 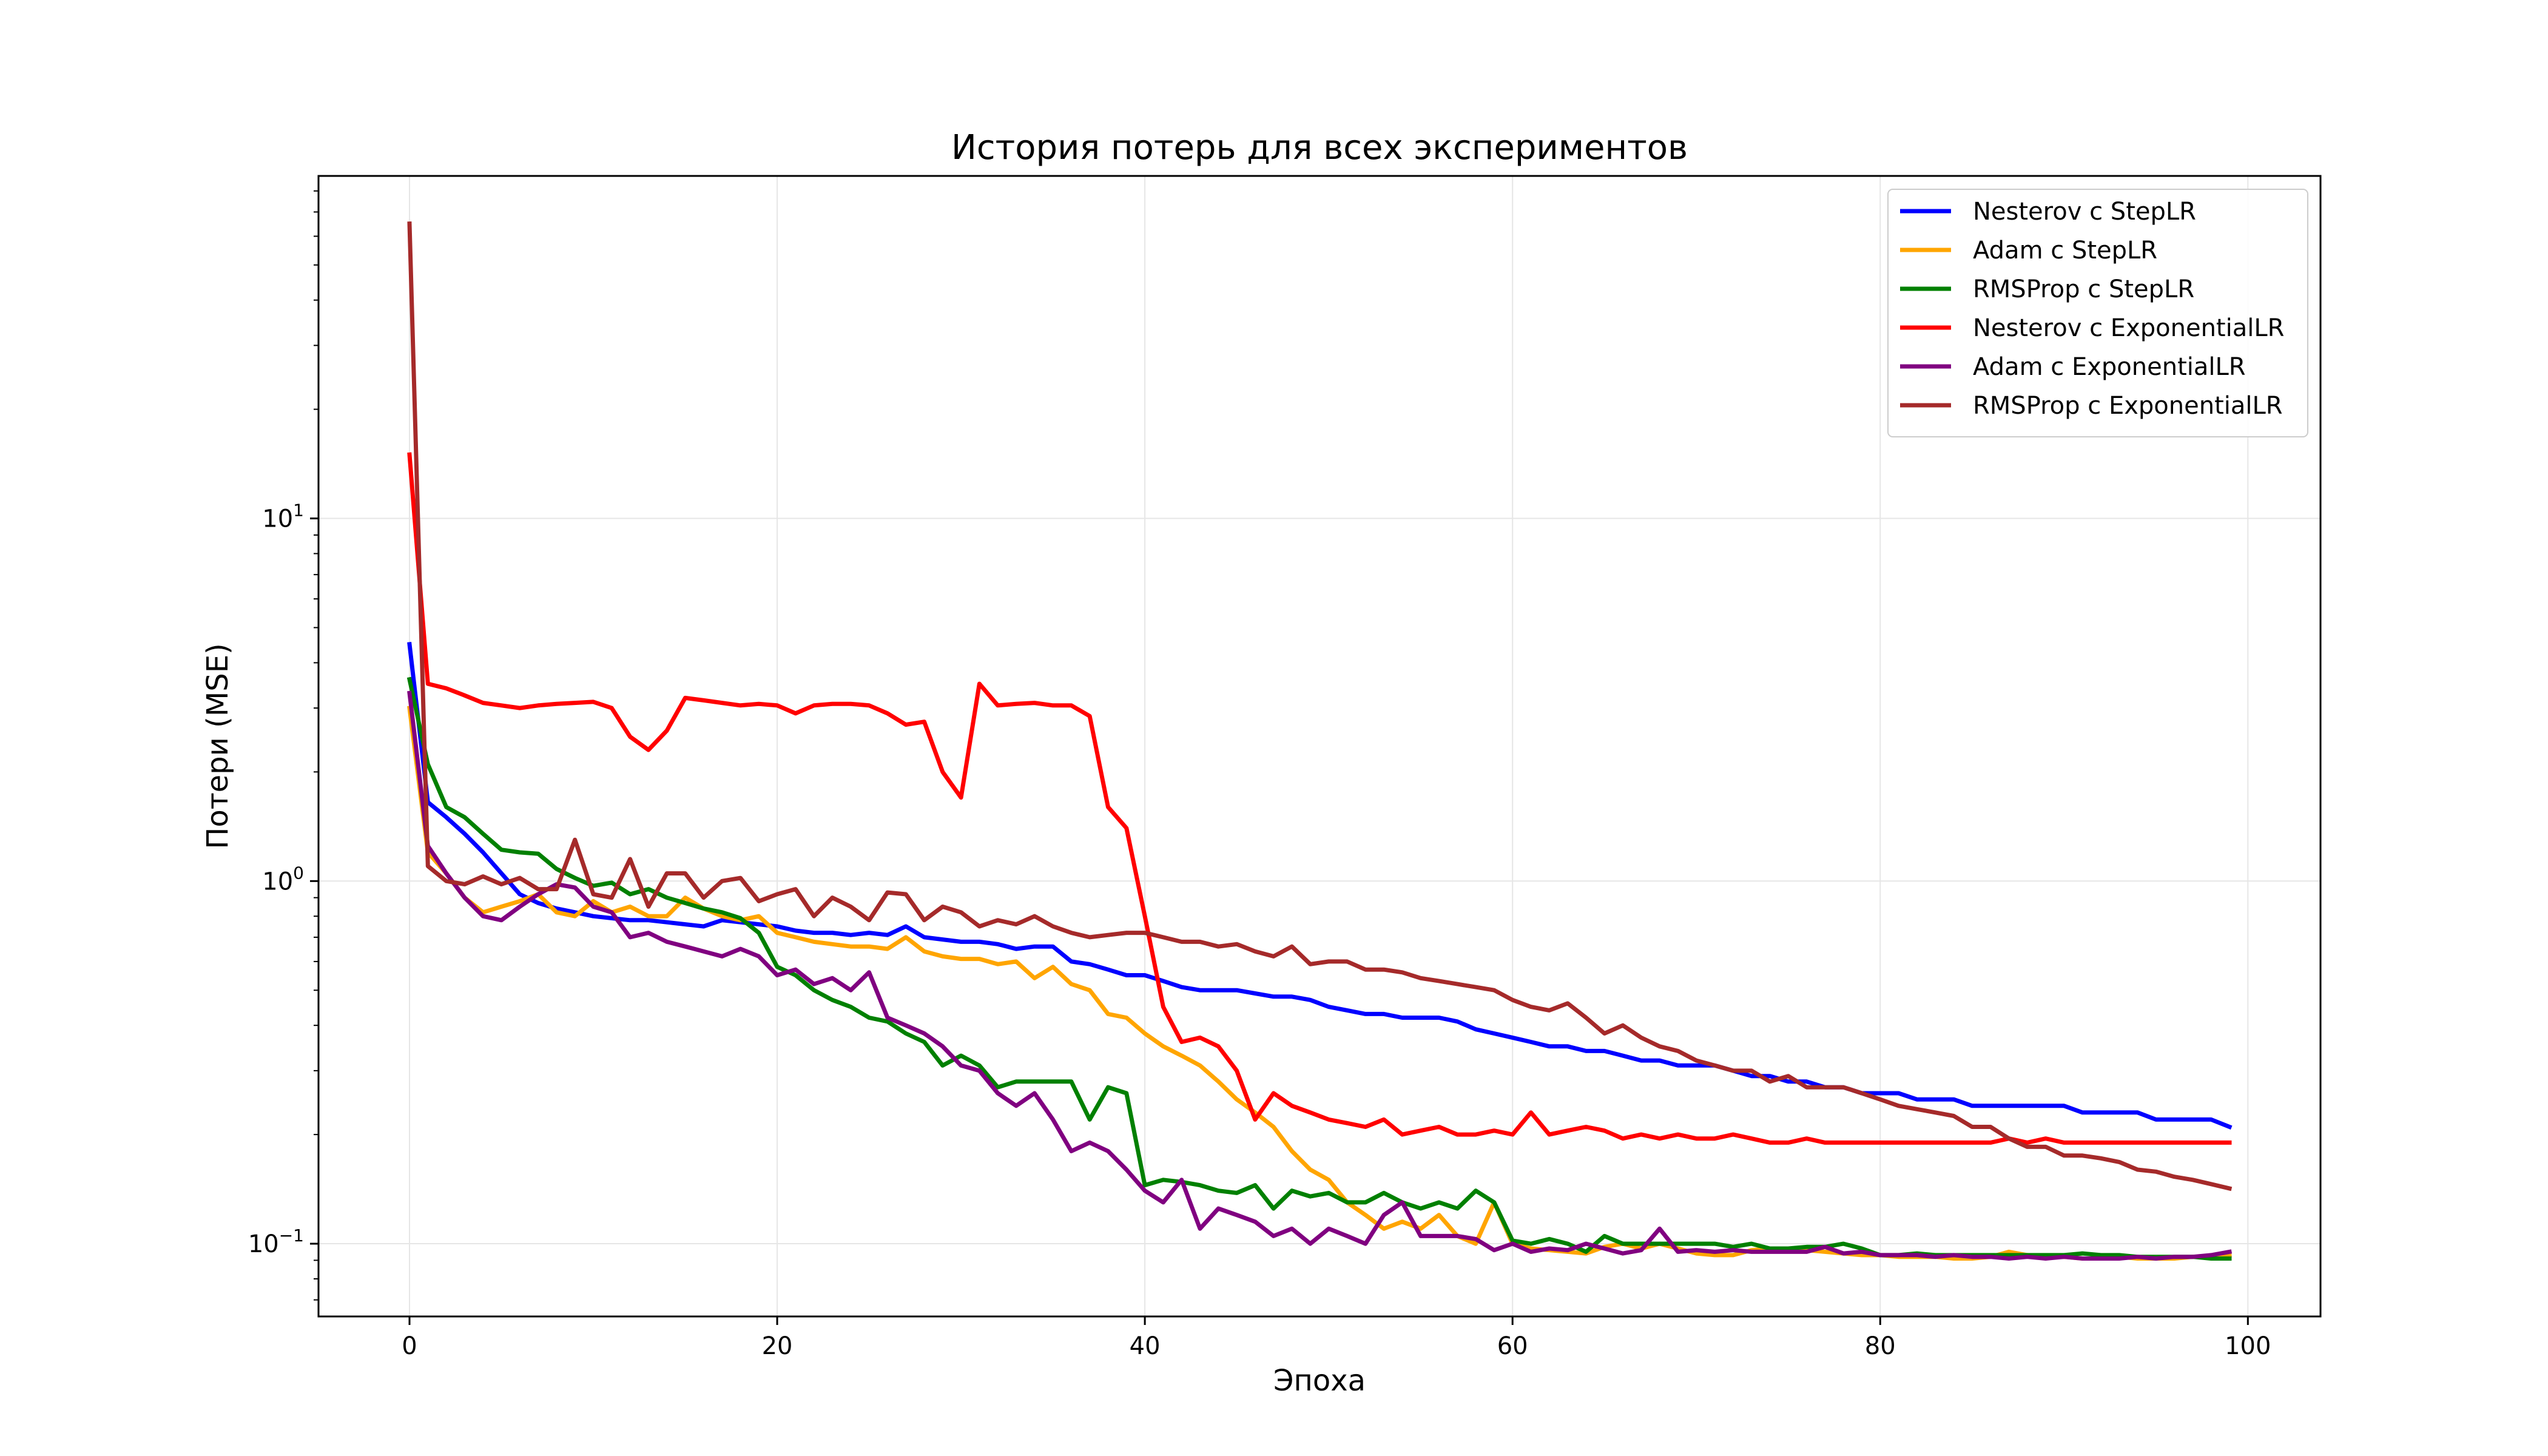 What do you see at coordinates (298, 510) in the screenshot?
I see `y-tick-exponent: 1` at bounding box center [298, 510].